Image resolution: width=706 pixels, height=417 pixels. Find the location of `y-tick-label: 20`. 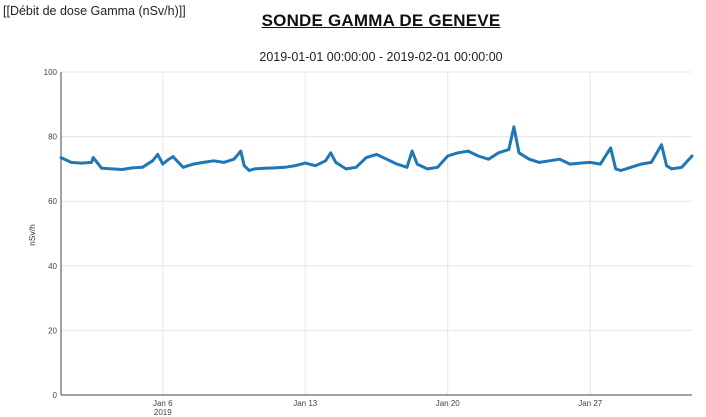

y-tick-label: 20 is located at coordinates (52, 330).